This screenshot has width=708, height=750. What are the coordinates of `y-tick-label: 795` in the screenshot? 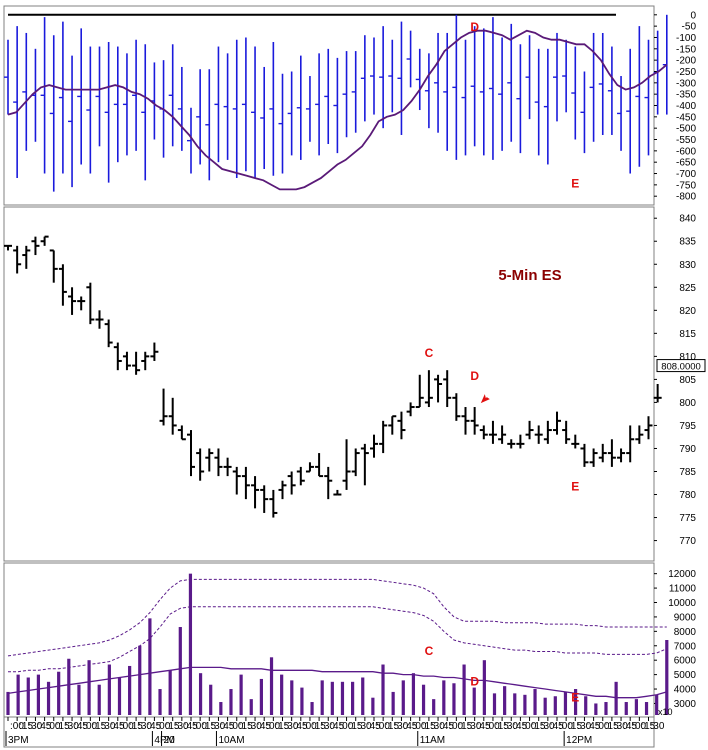 It's located at (687, 426).